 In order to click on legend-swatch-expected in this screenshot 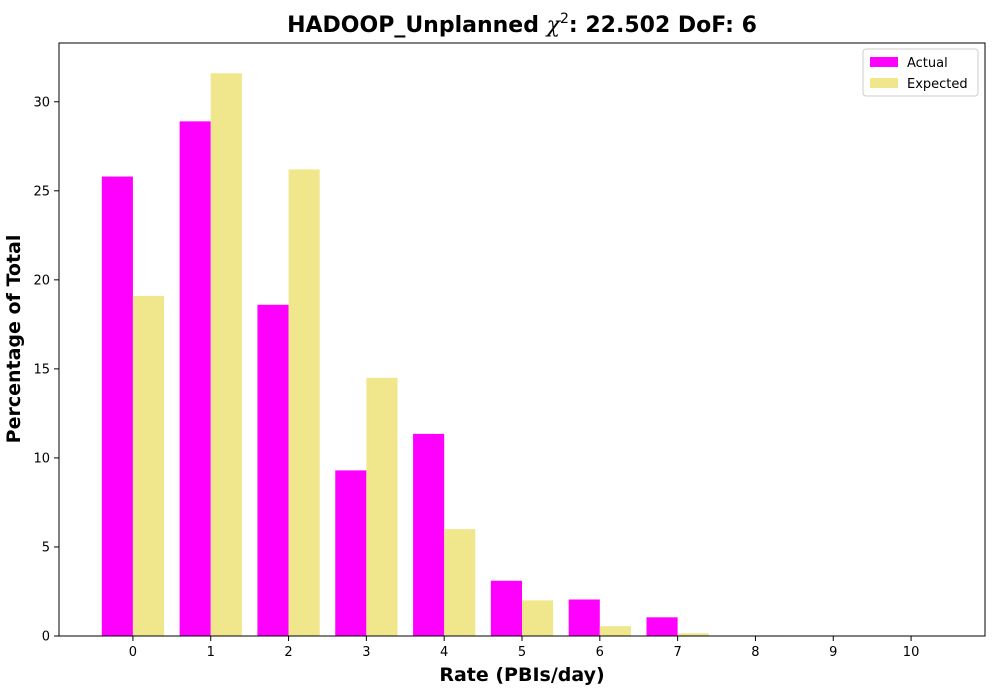, I will do `click(884, 83)`.